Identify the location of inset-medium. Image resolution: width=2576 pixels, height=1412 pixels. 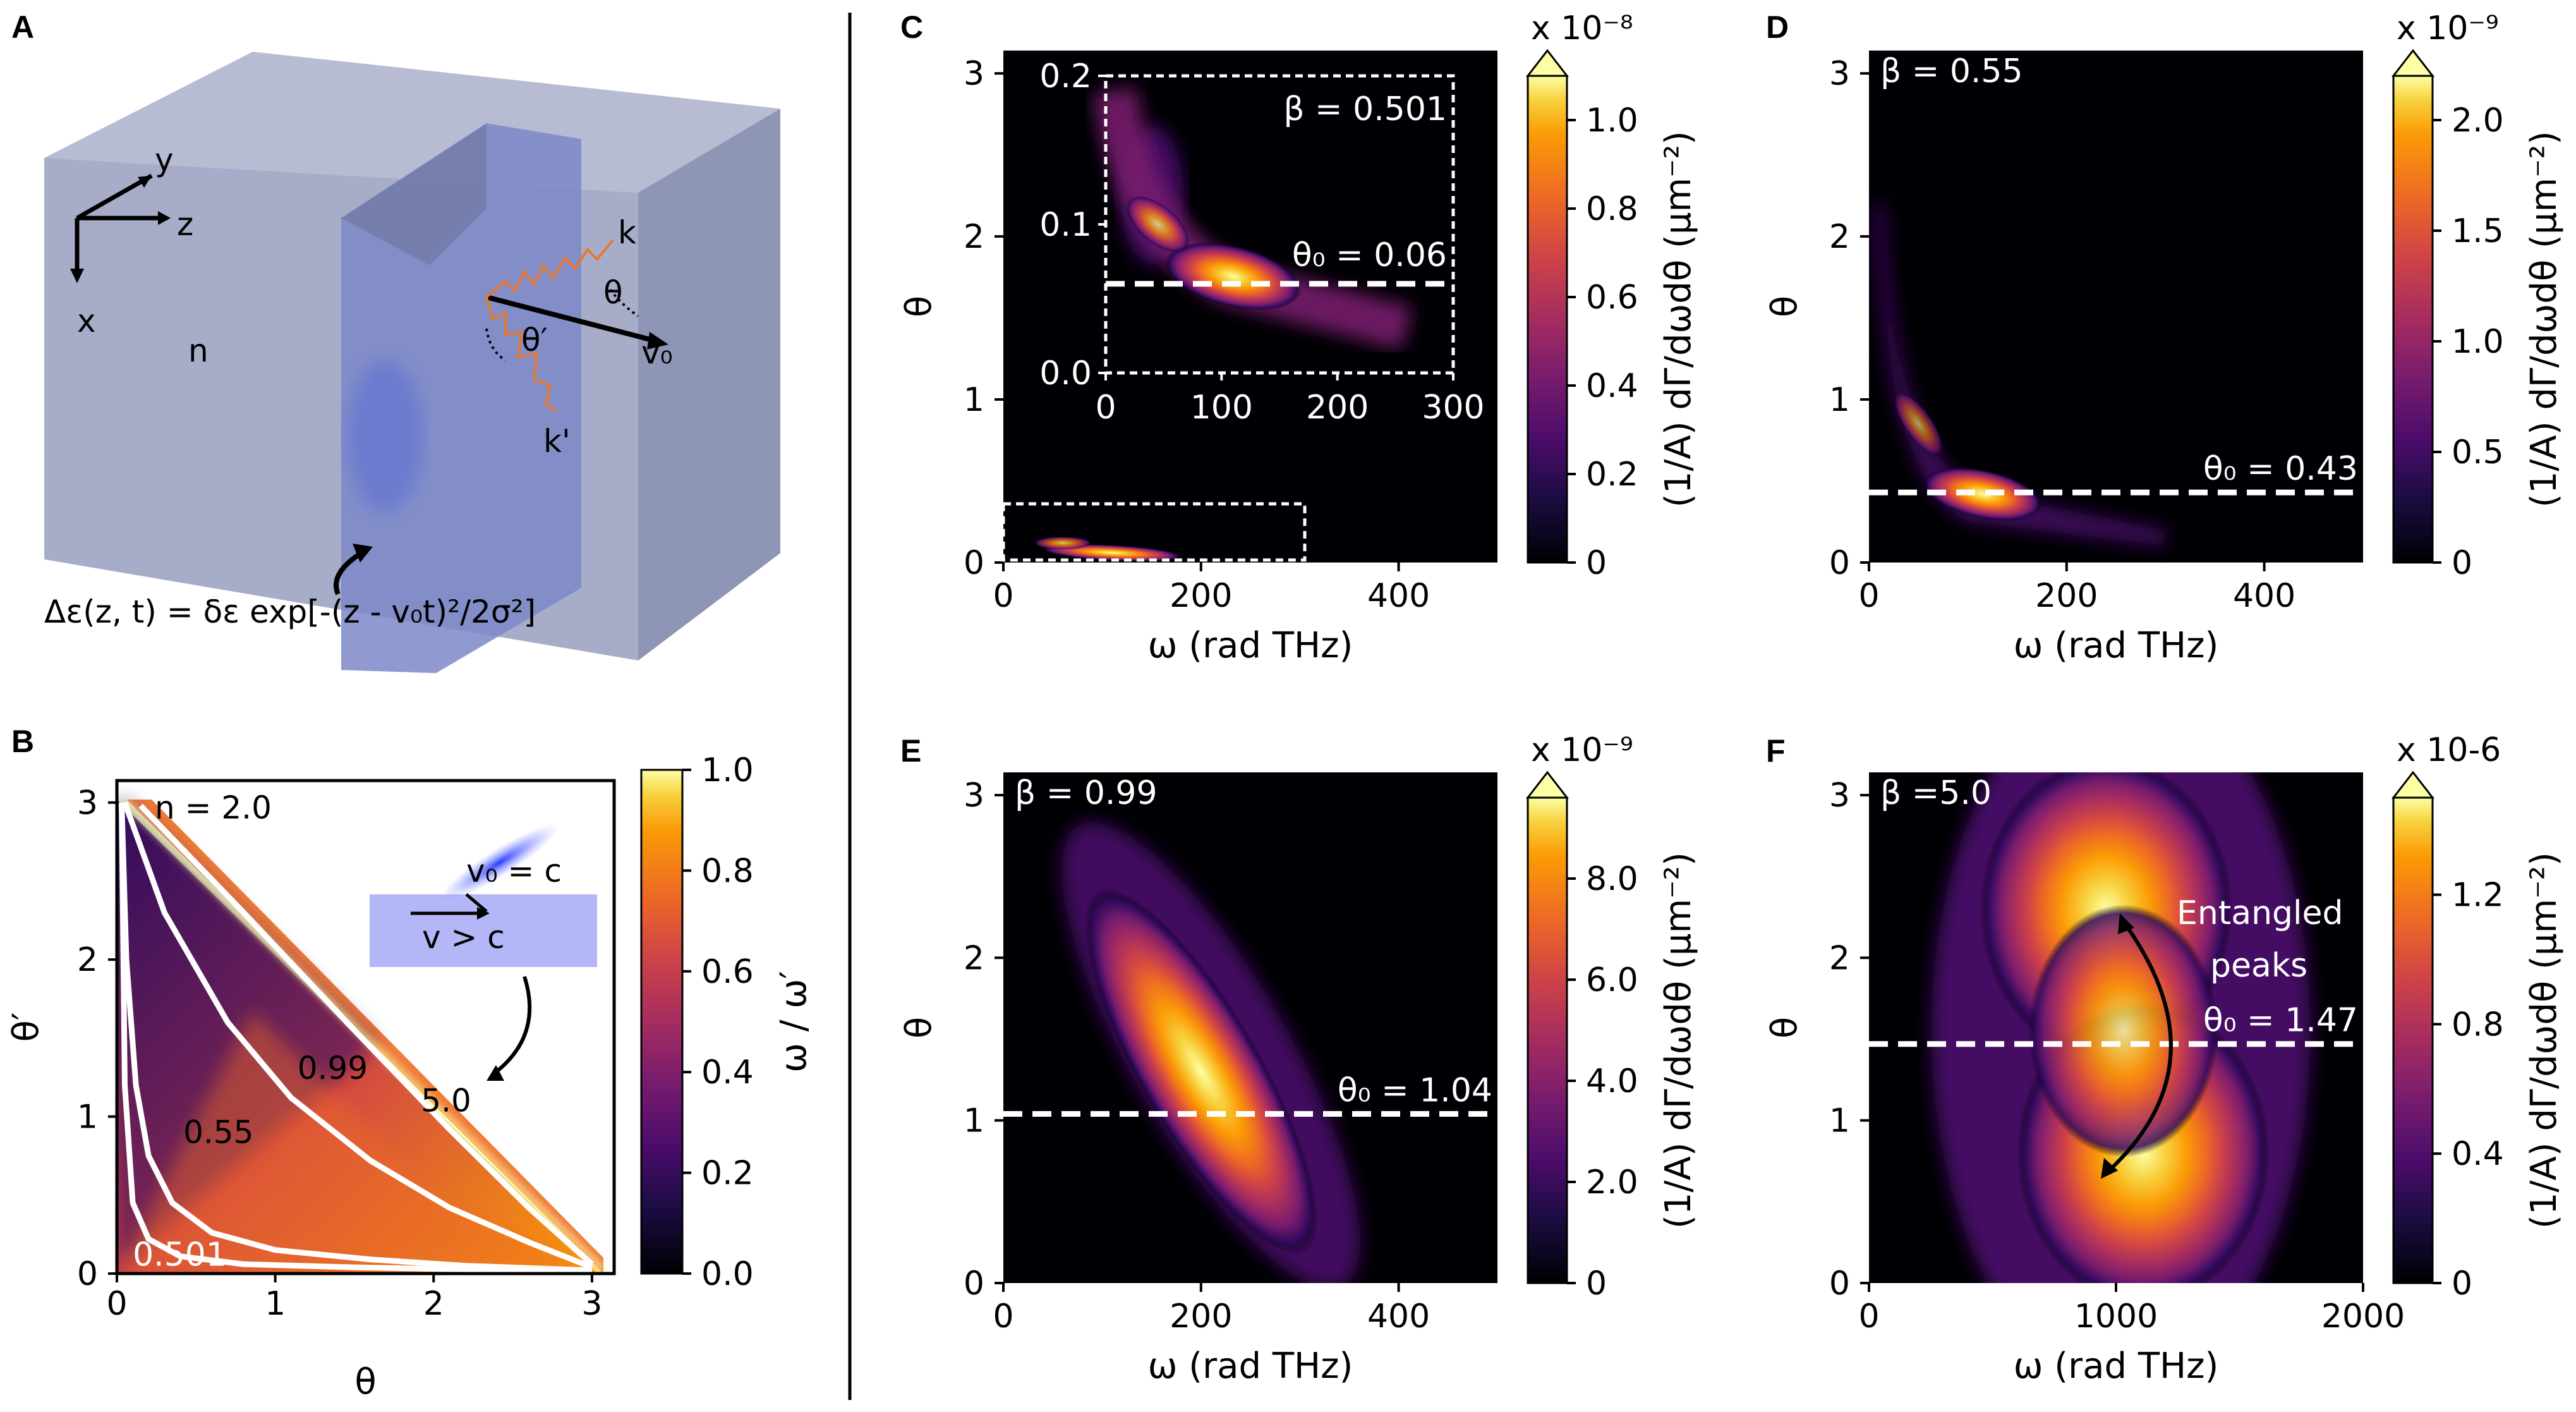
(483, 930).